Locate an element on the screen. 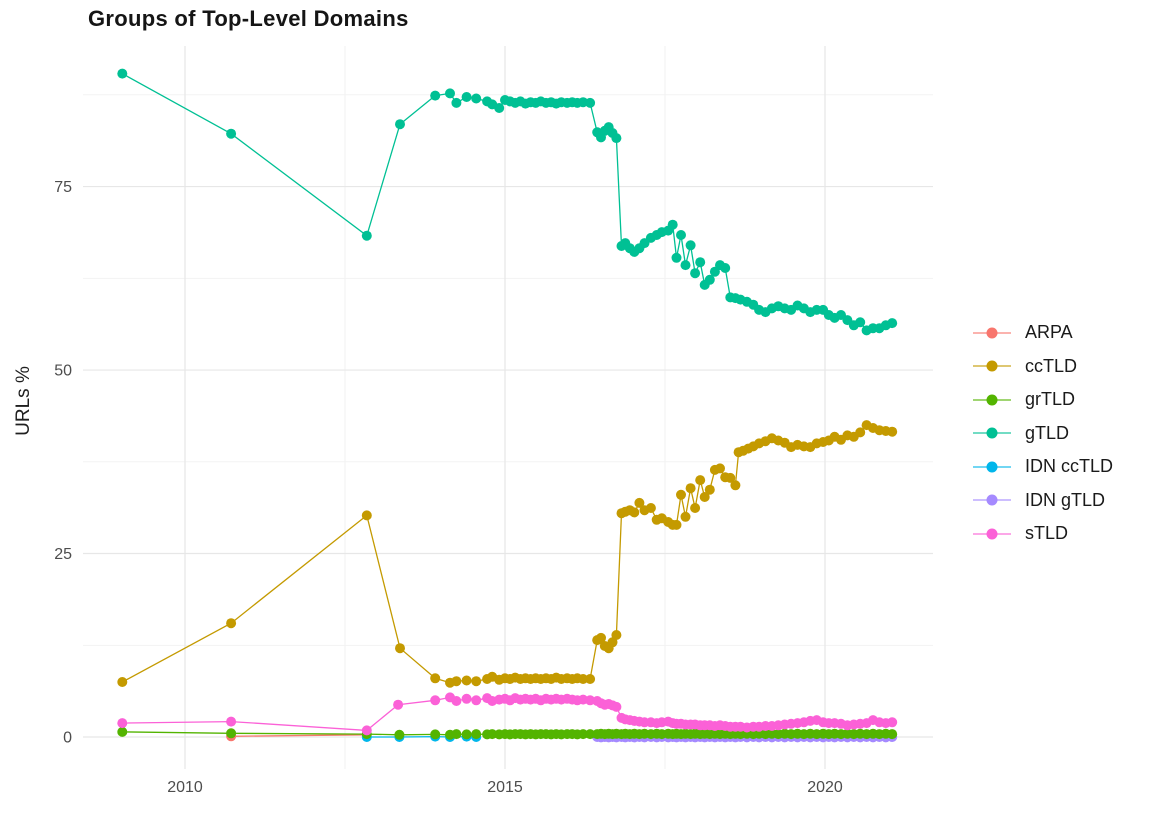 The image size is (1164, 827). y-tick-label: 75 is located at coordinates (63, 187).